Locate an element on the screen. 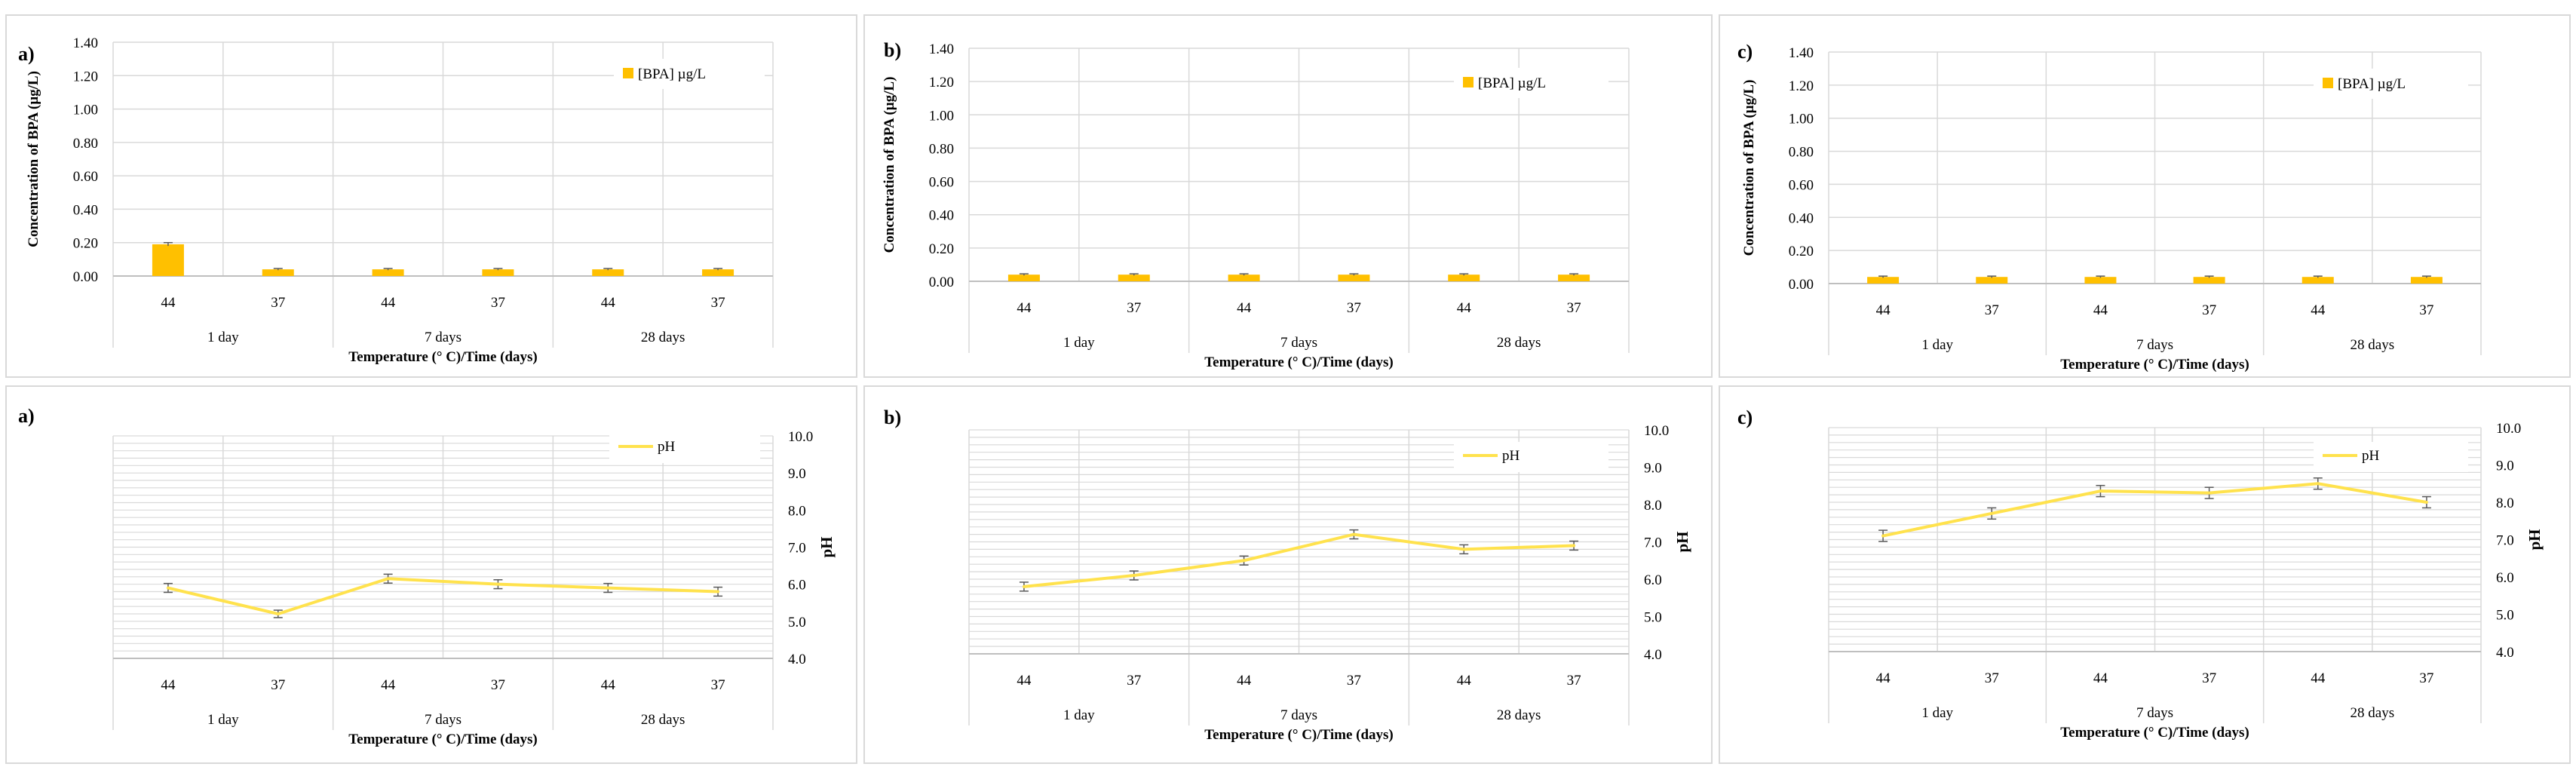 The width and height of the screenshot is (2576, 773). y-tick-label: 5.0 is located at coordinates (1653, 618).